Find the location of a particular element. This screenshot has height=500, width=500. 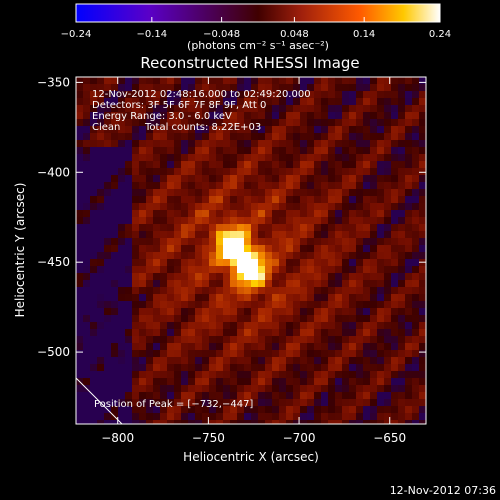

colorbar-tick-label-1: −0.14 is located at coordinates (152, 34).